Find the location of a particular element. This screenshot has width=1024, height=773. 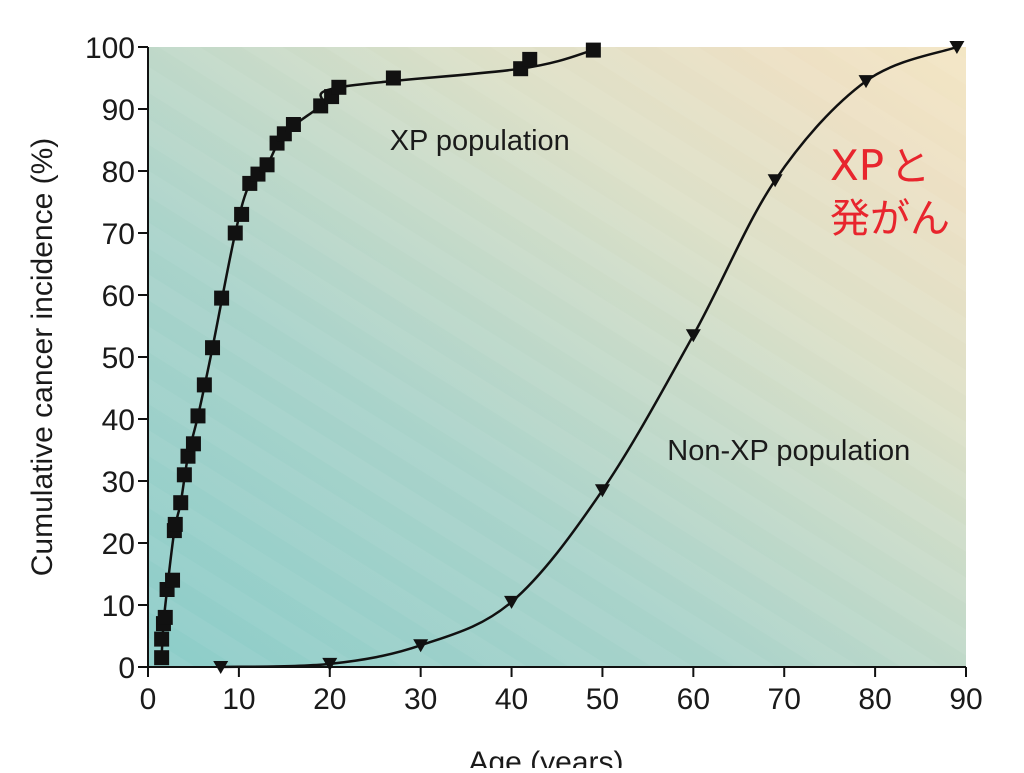

y-tick-label: 90 is located at coordinates (118, 110).